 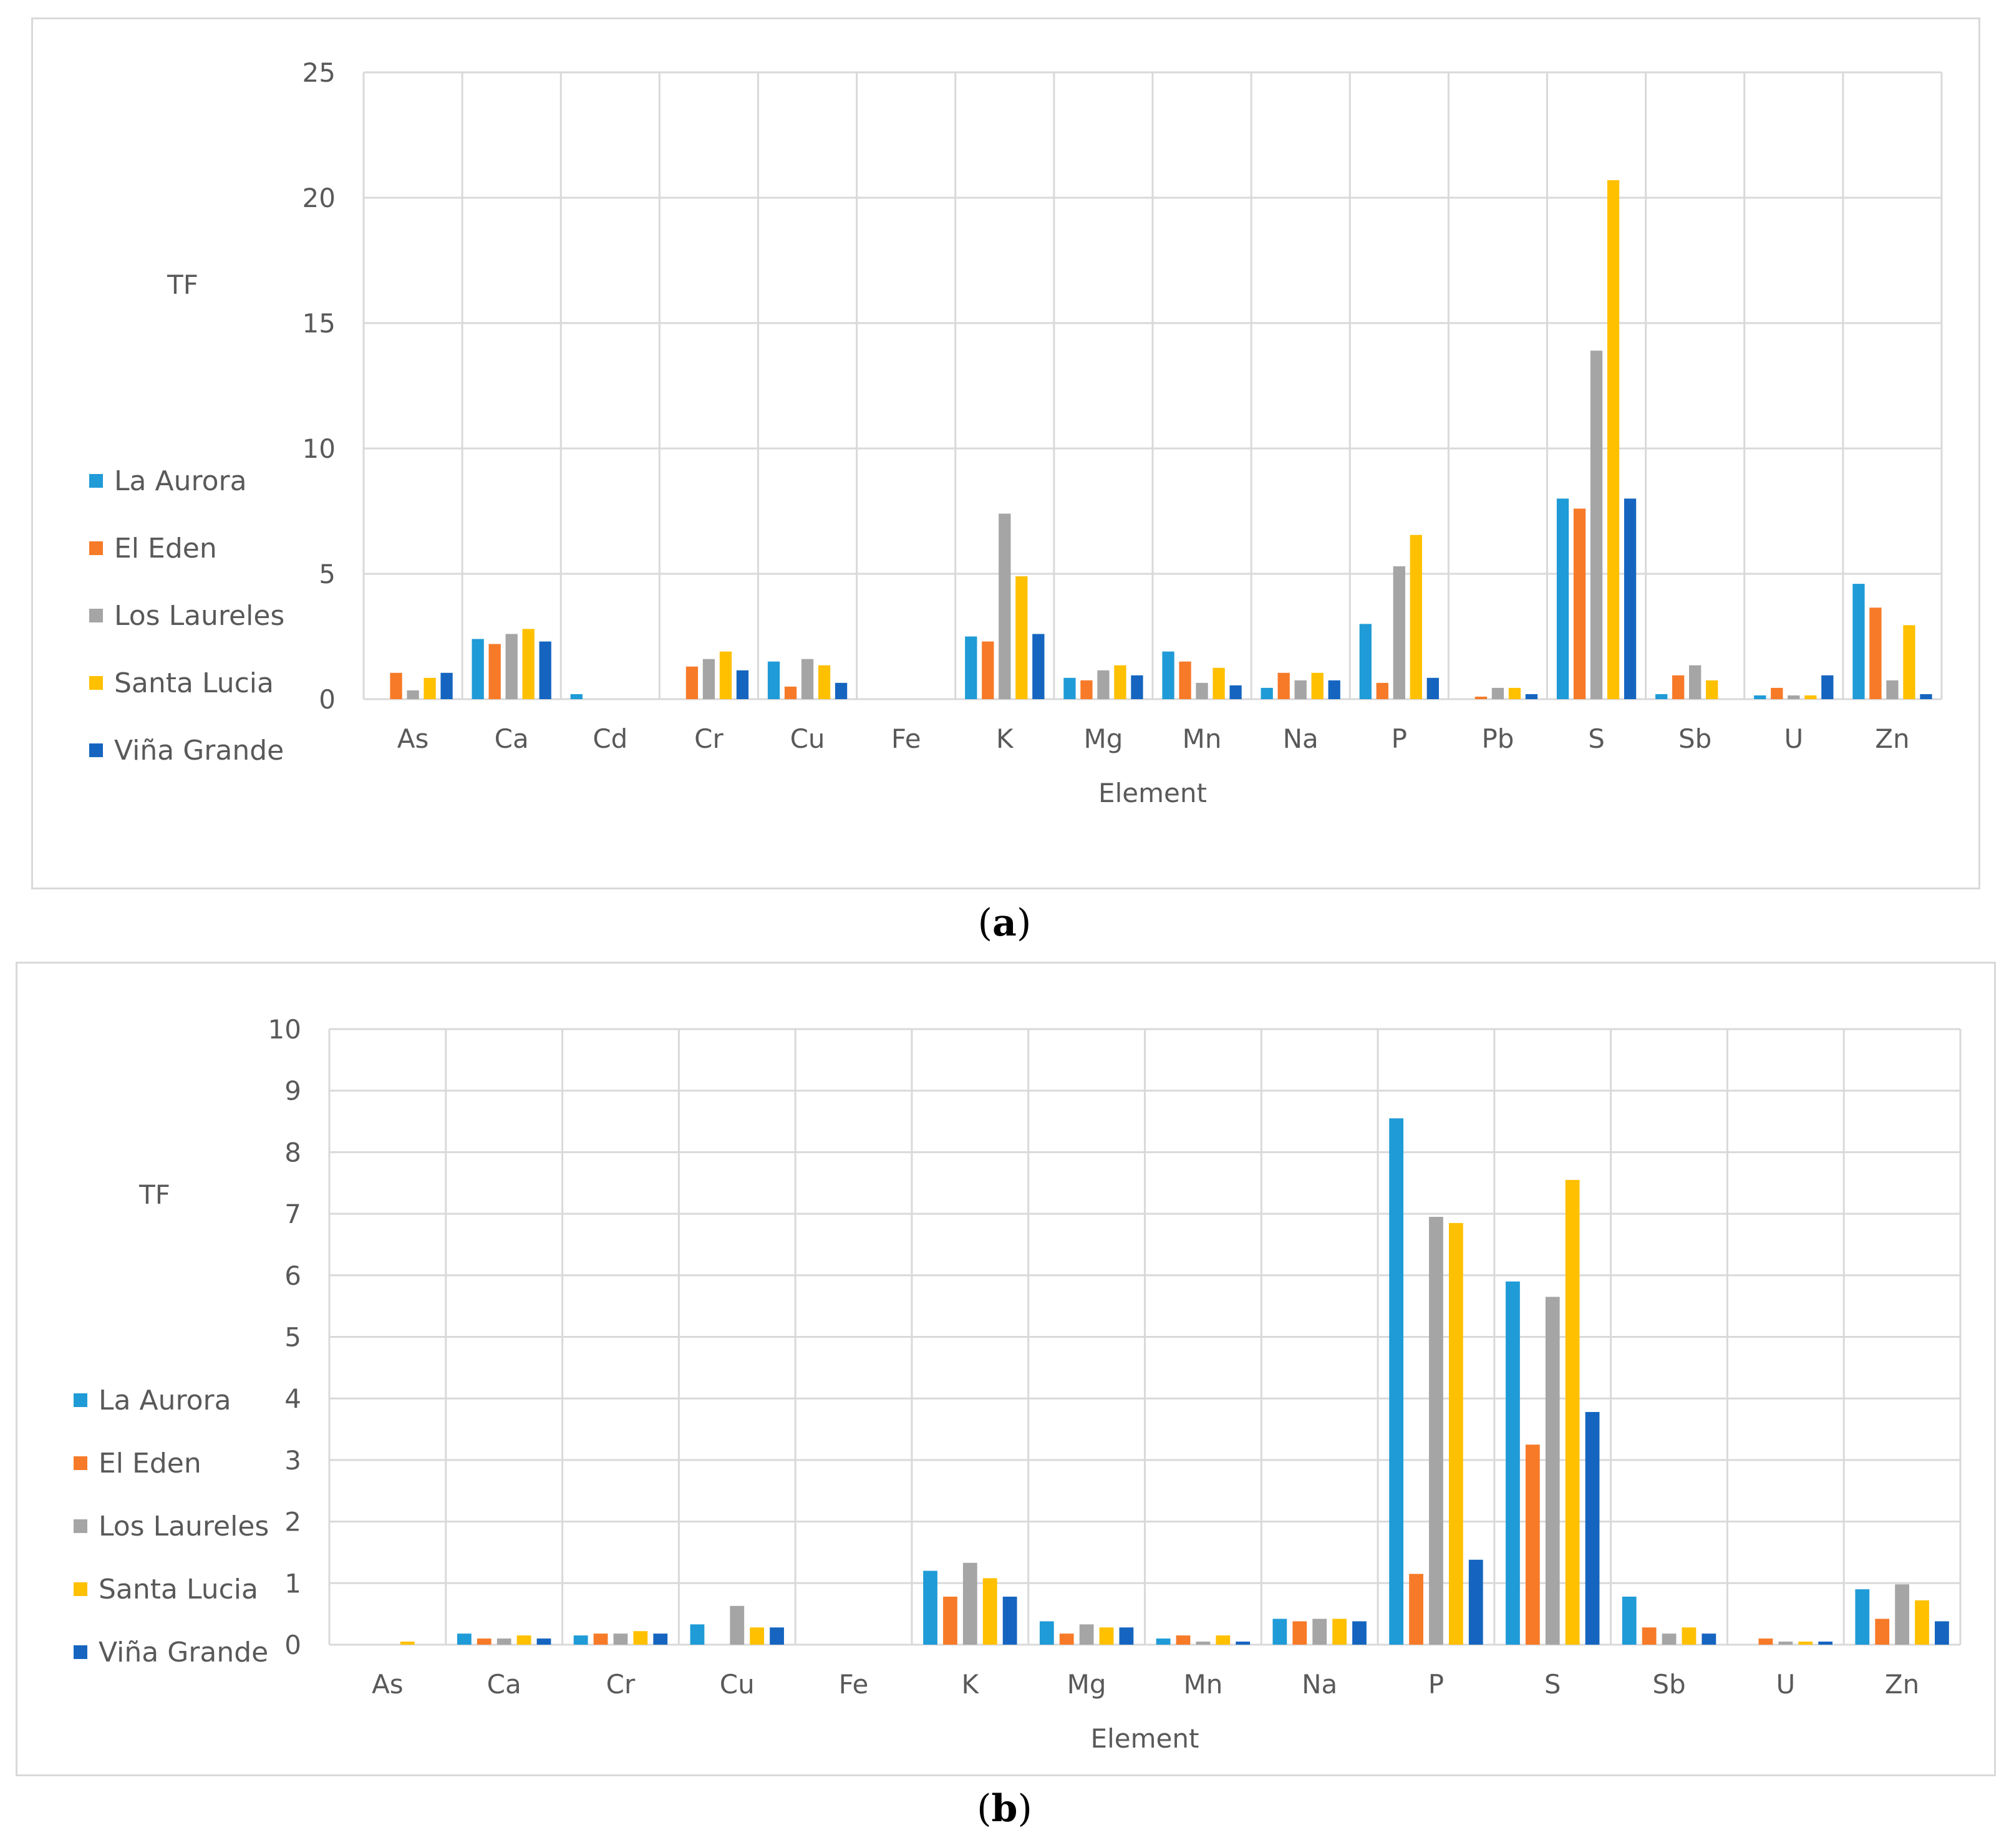 What do you see at coordinates (1805, 1643) in the screenshot?
I see `chart-b-bar-santa-lucia-u` at bounding box center [1805, 1643].